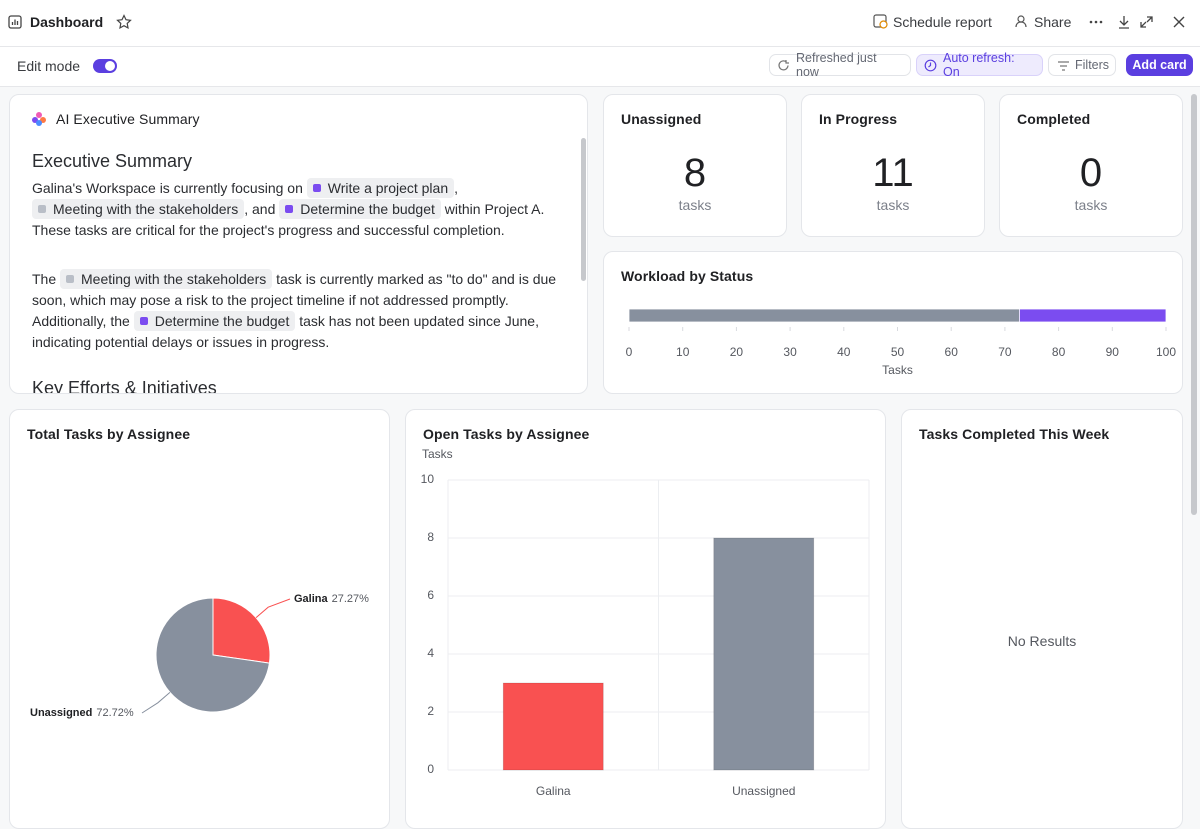 This screenshot has height=829, width=1200. I want to click on stat-title: In Progress, so click(858, 119).